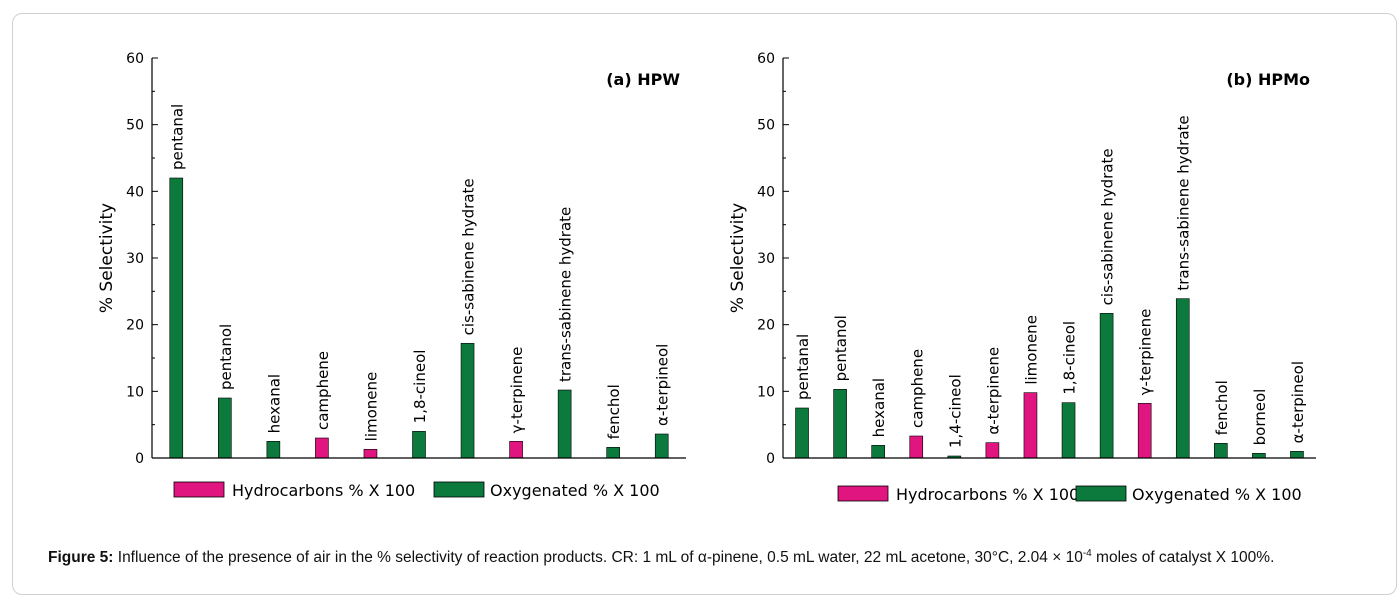  Describe the element at coordinates (663, 385) in the screenshot. I see `chart-a-bar-label-10: α-terpineol` at that location.